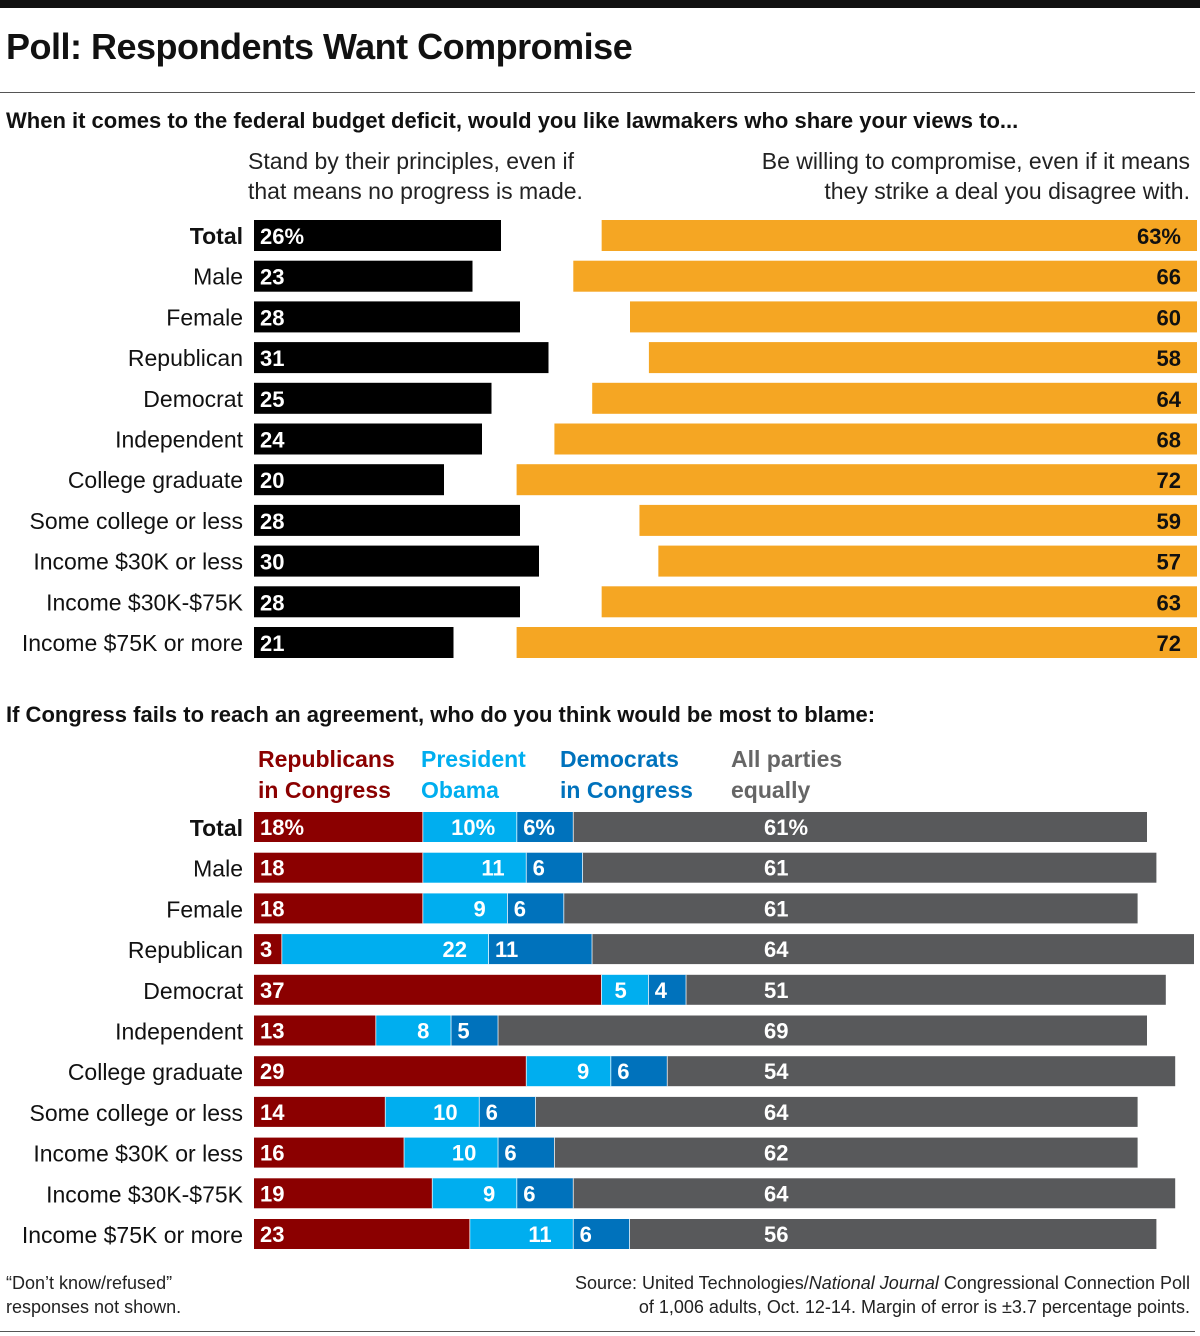  Describe the element at coordinates (326, 775) in the screenshot. I see `legend-republicans: Republicans in Congress` at that location.